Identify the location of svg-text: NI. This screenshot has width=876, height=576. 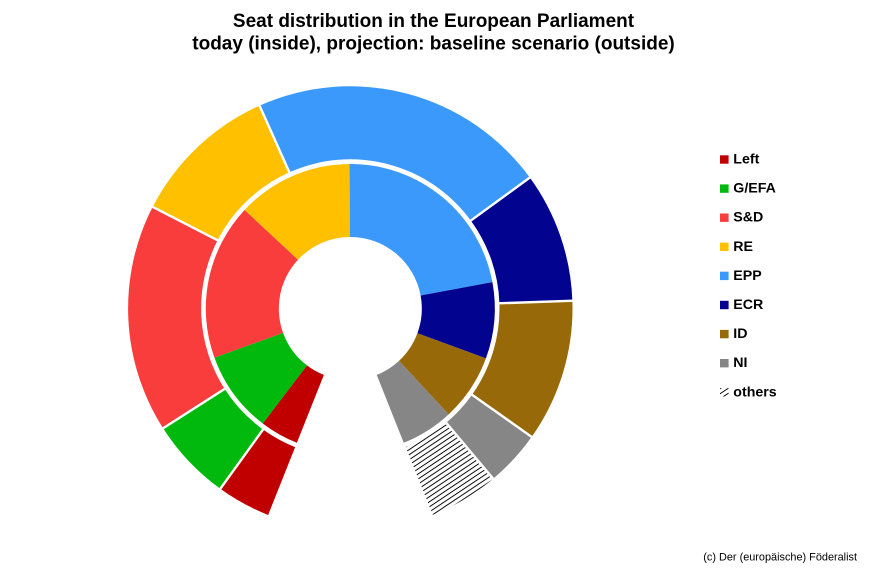
(740, 363).